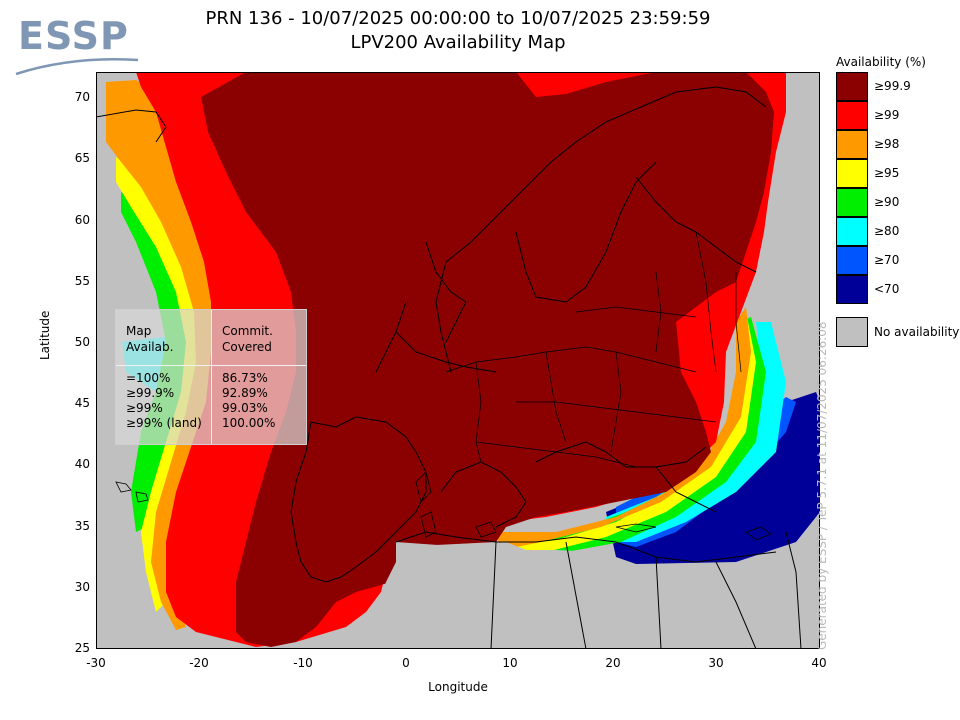  I want to click on islands, so click(443, 506).